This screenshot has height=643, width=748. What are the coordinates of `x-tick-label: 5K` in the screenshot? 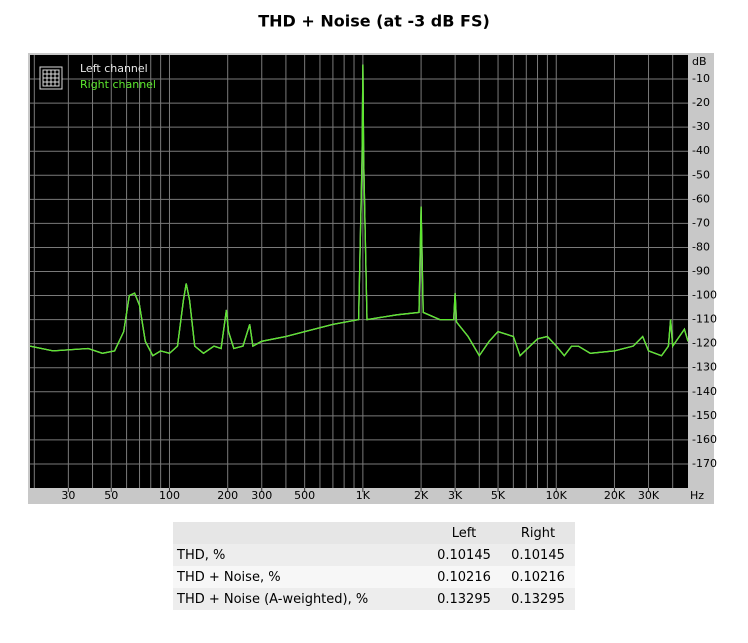 It's located at (498, 495).